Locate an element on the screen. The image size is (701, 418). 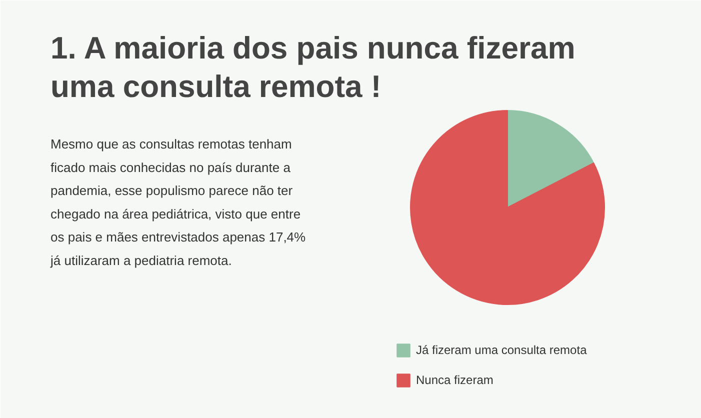
chart-title: 1. A maioria dos pais nunca fizeram uma consulta remota ! is located at coordinates (313, 67).